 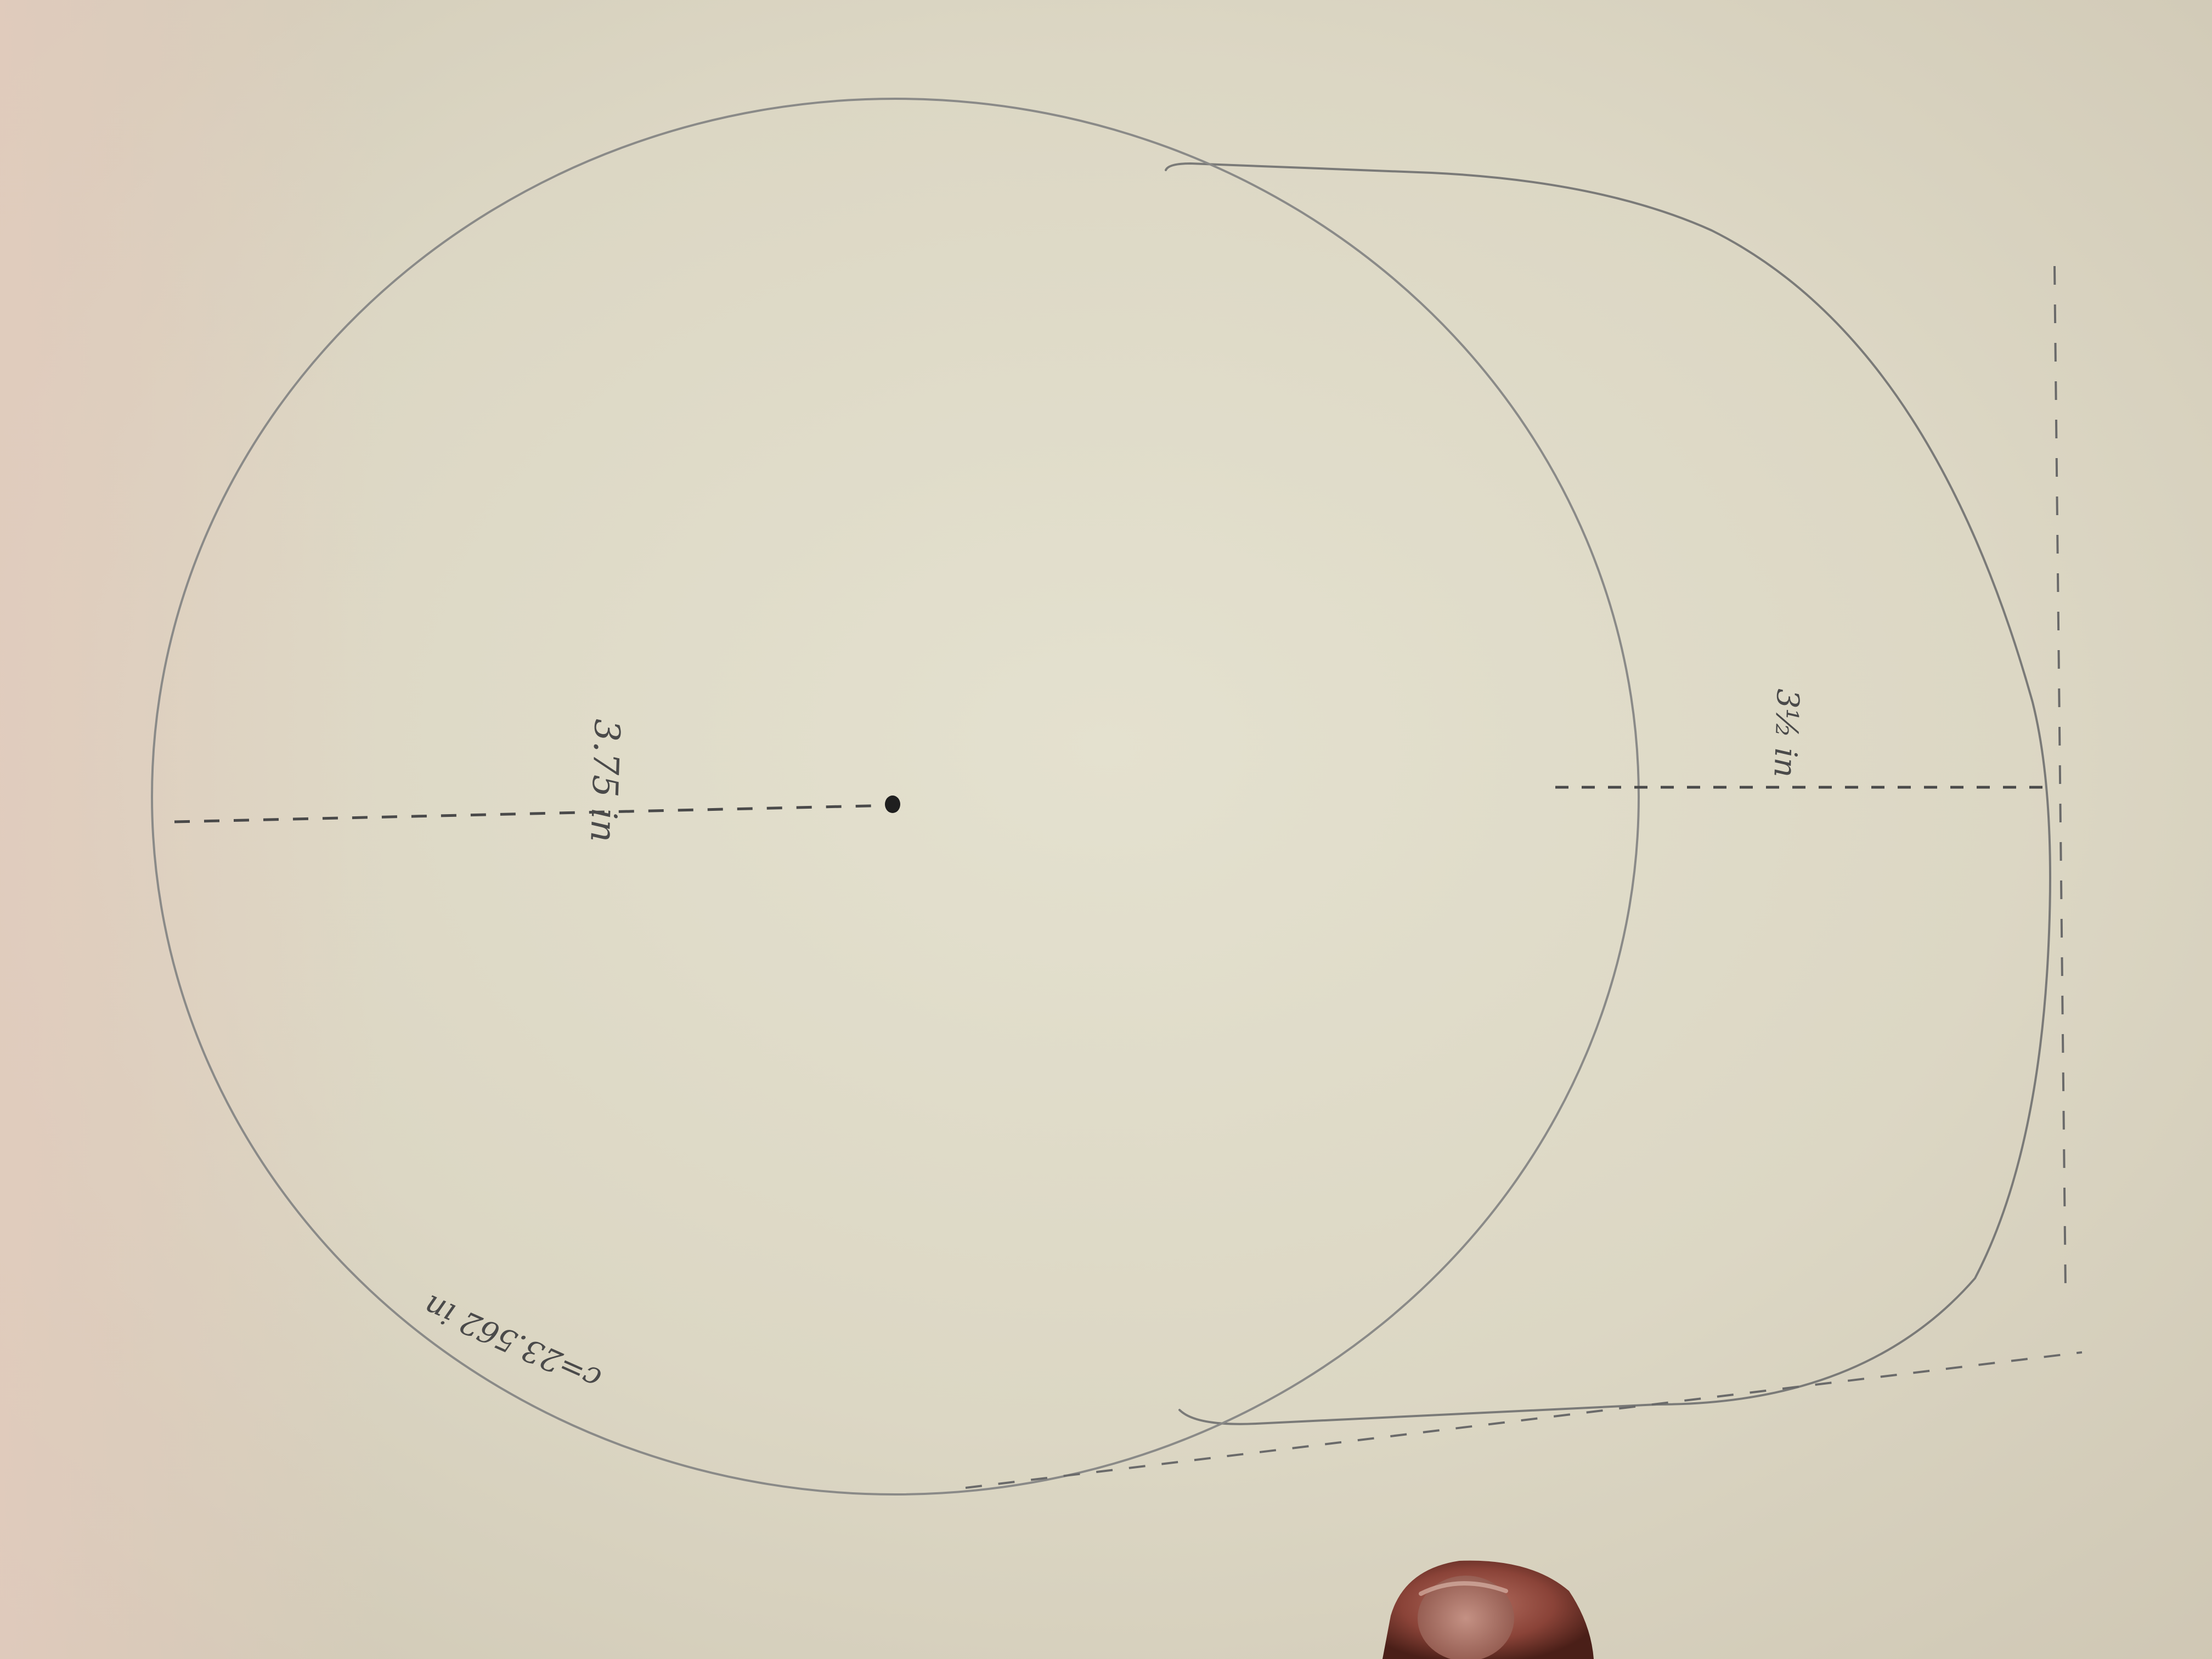 I want to click on radius-dashed-line, so click(x=533, y=813).